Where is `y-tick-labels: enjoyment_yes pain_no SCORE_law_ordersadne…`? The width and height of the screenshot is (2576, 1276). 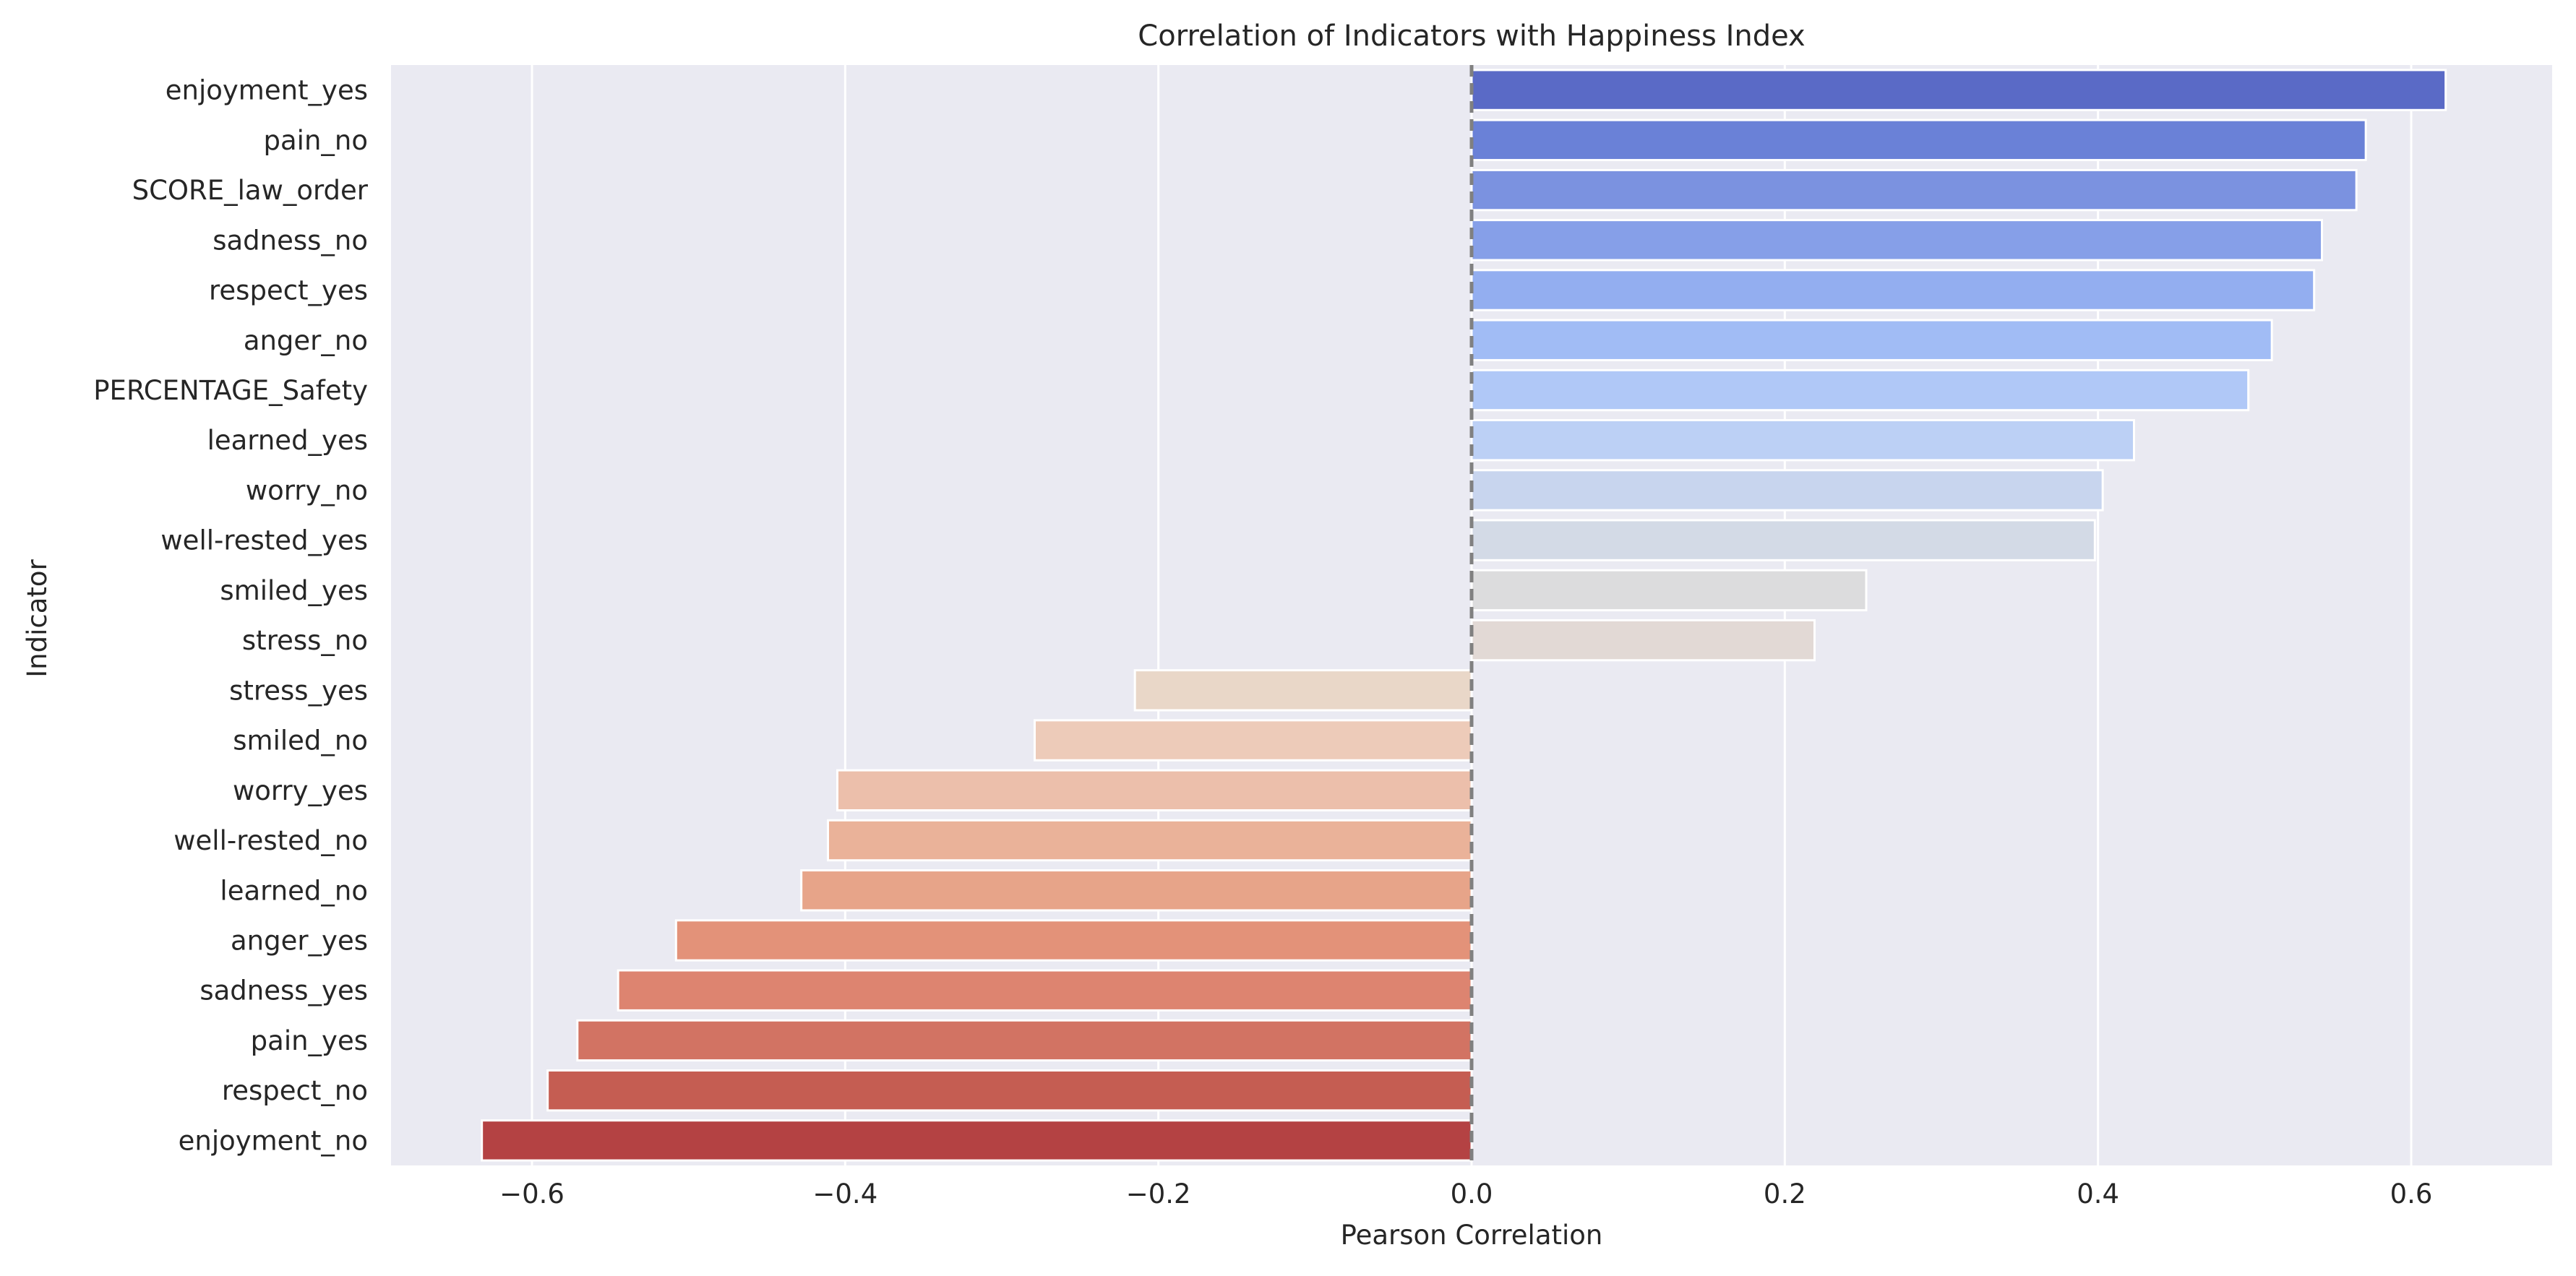 y-tick-labels: enjoyment_yes pain_no SCORE_law_ordersadne… is located at coordinates (231, 616).